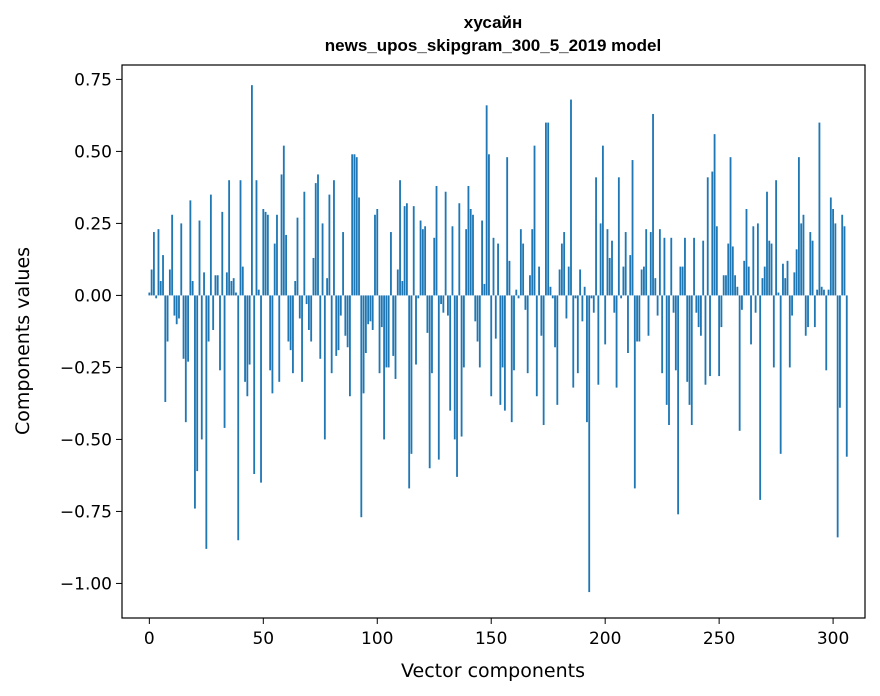  Describe the element at coordinates (93, 224) in the screenshot. I see `y-tick-label: 0.25` at that location.